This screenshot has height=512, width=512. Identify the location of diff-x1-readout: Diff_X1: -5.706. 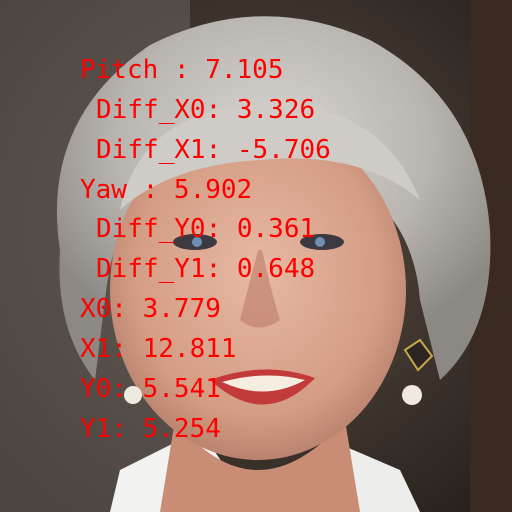
(213, 150).